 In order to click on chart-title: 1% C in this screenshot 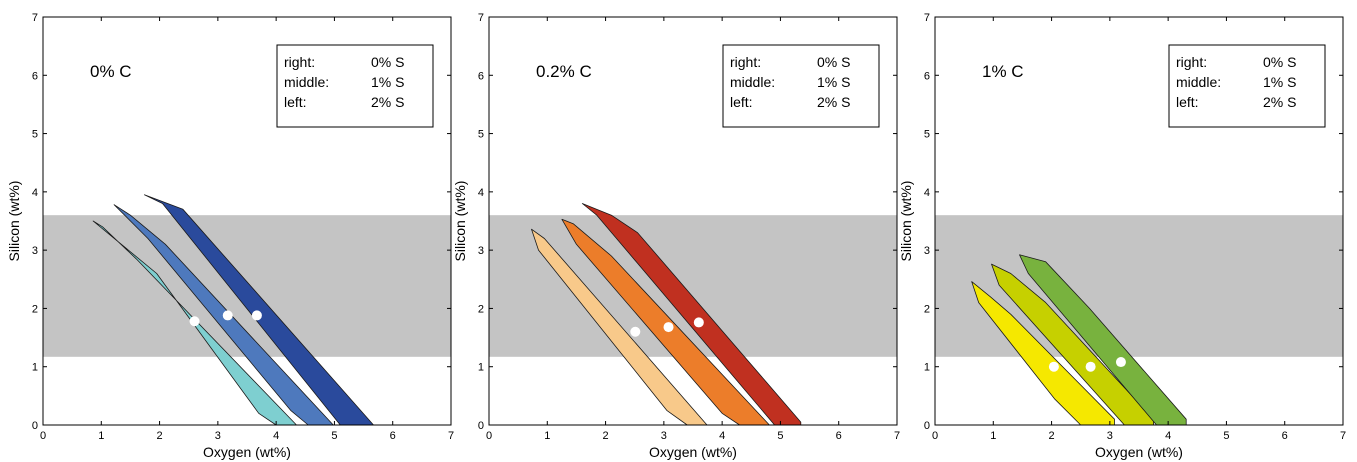, I will do `click(1003, 71)`.